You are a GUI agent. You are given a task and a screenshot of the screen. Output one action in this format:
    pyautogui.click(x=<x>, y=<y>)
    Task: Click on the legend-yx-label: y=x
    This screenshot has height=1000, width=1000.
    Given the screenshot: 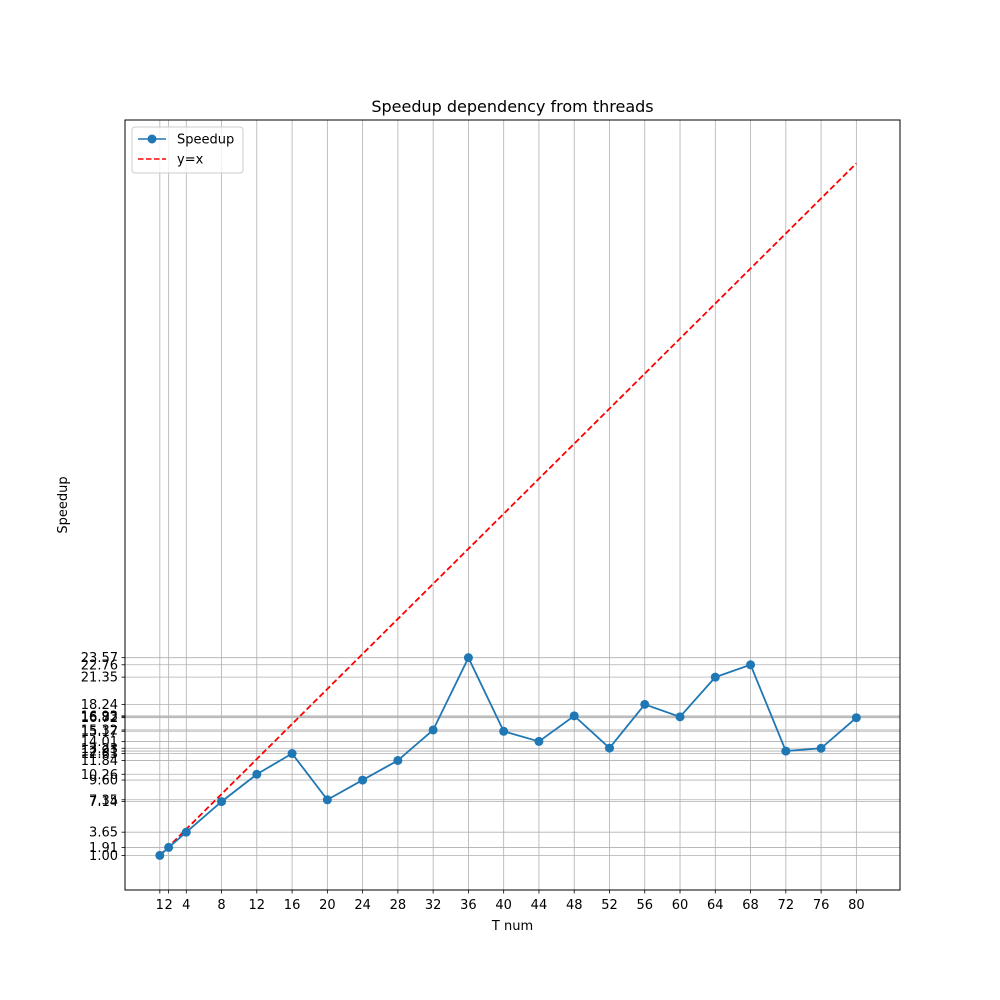 What is the action you would take?
    pyautogui.click(x=190, y=160)
    